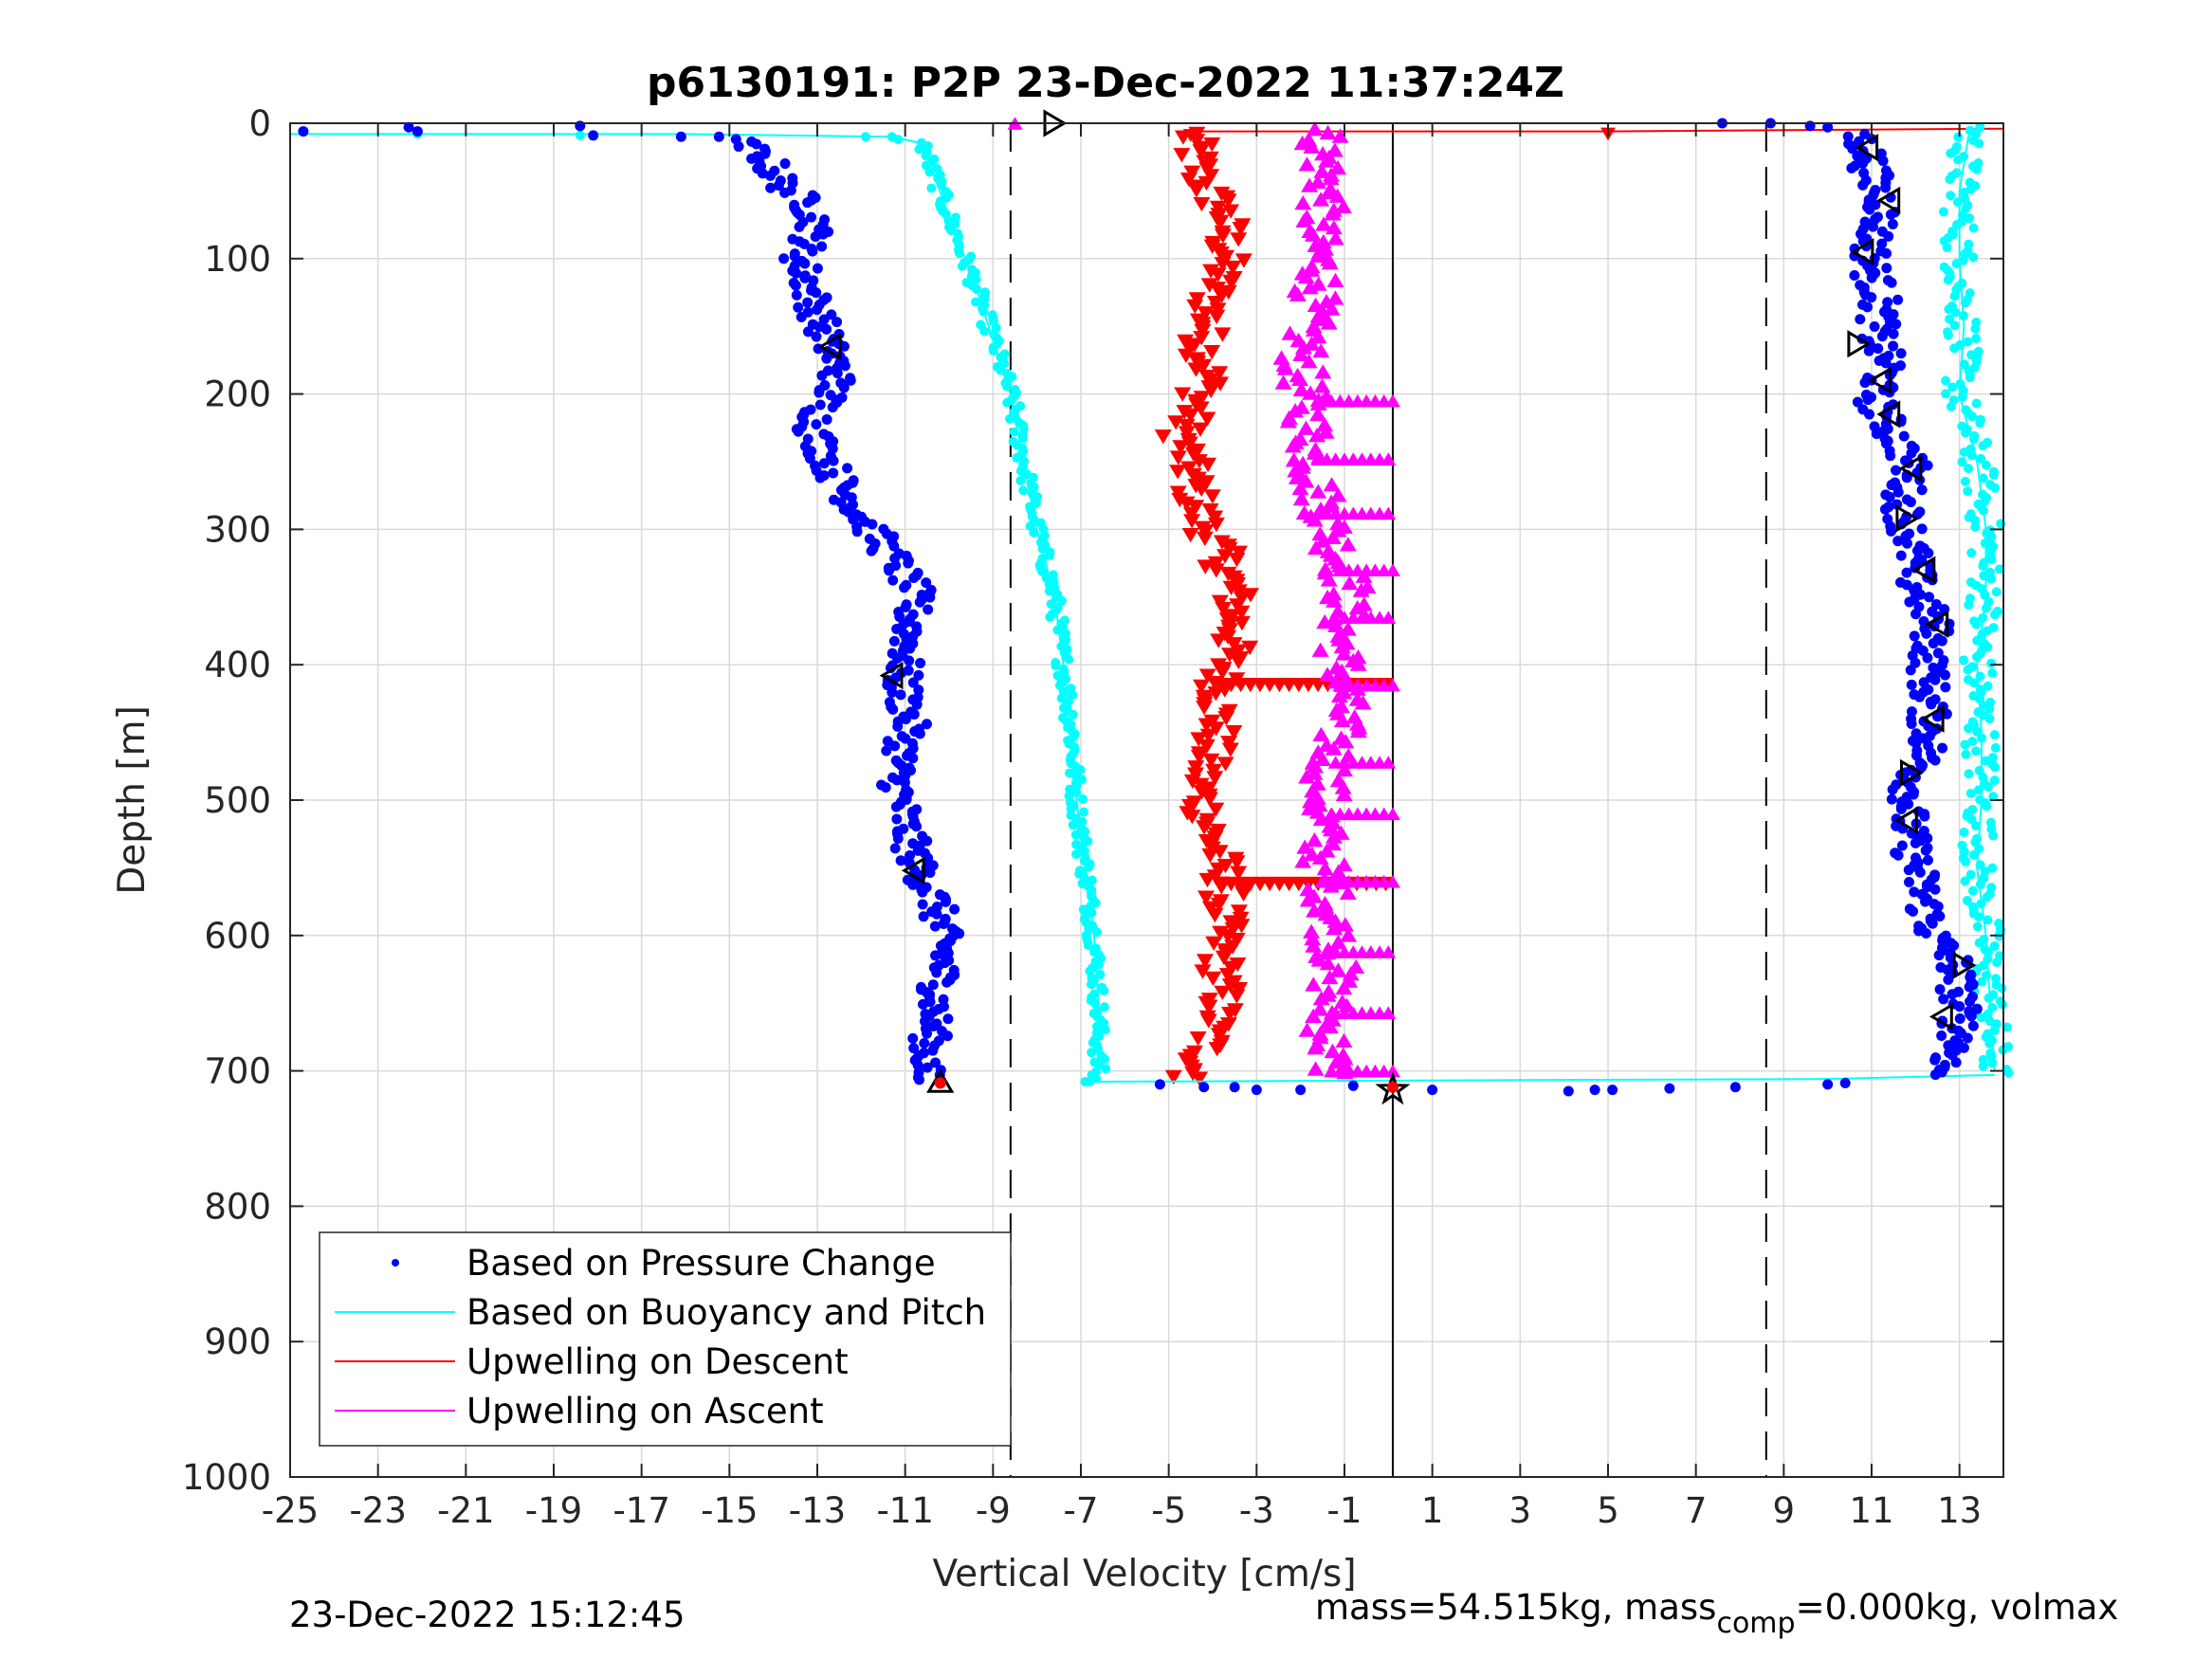 The image size is (2212, 1659). Describe the element at coordinates (237, 936) in the screenshot. I see `y-tick-label: 600` at that location.